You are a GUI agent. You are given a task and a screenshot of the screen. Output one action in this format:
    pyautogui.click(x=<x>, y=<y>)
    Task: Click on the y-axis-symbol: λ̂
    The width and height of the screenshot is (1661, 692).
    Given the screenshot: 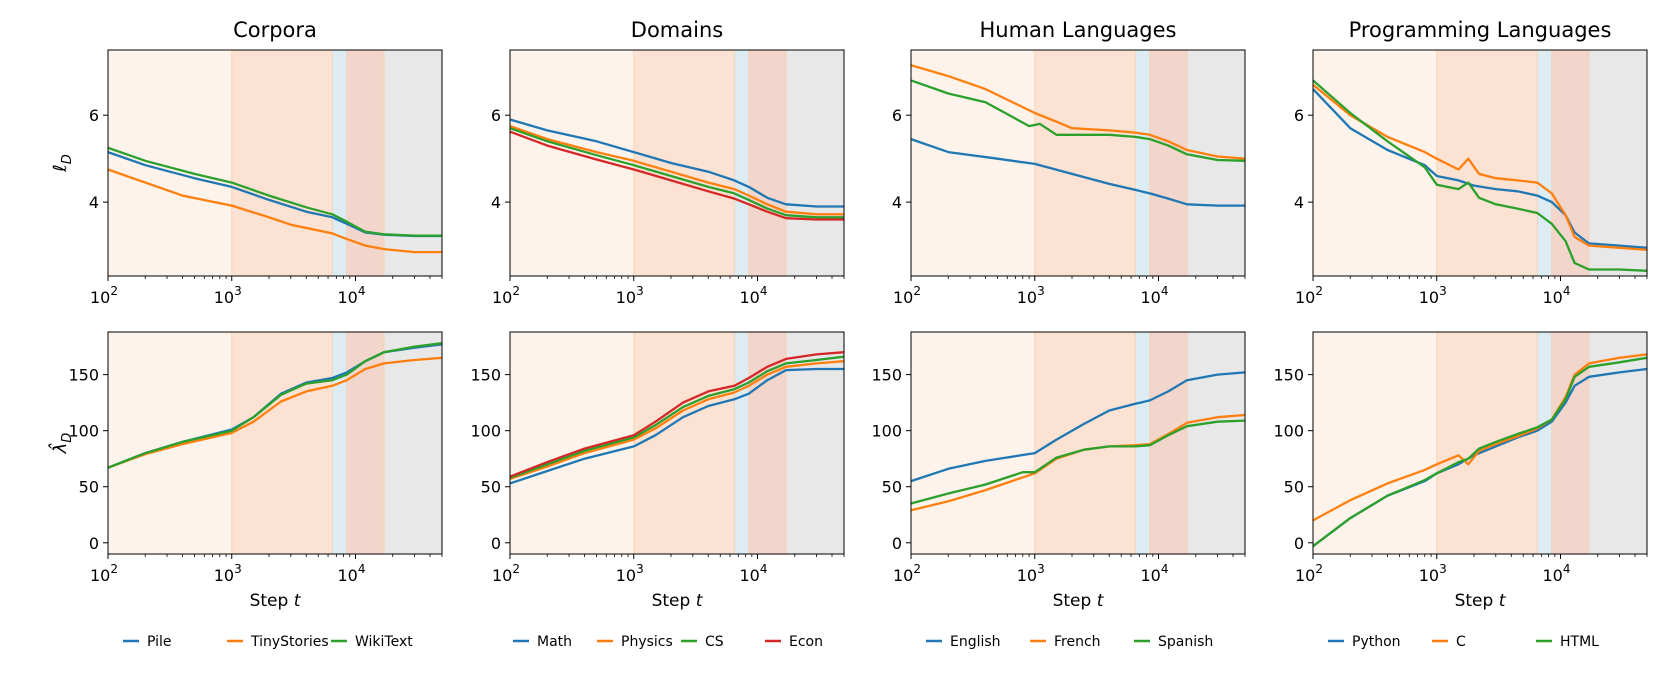 What is the action you would take?
    pyautogui.click(x=59, y=449)
    